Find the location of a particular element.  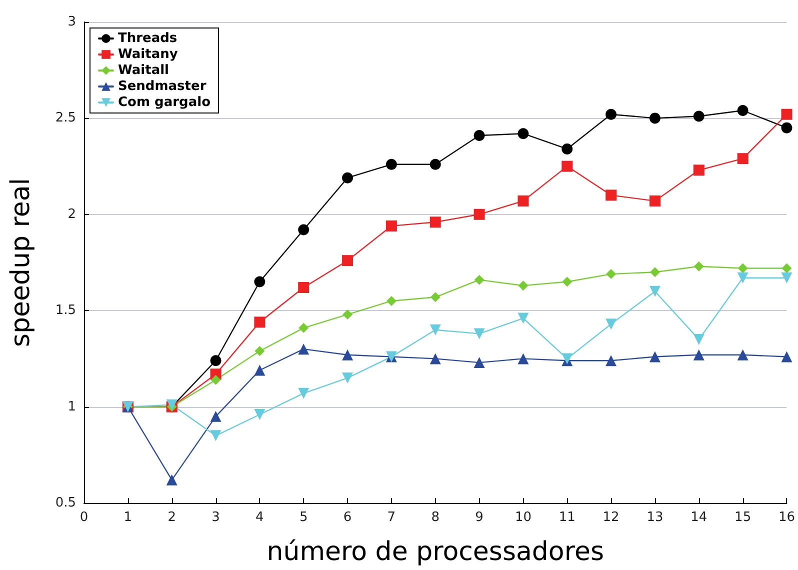

y-tick-label: 1.5 is located at coordinates (65, 310).